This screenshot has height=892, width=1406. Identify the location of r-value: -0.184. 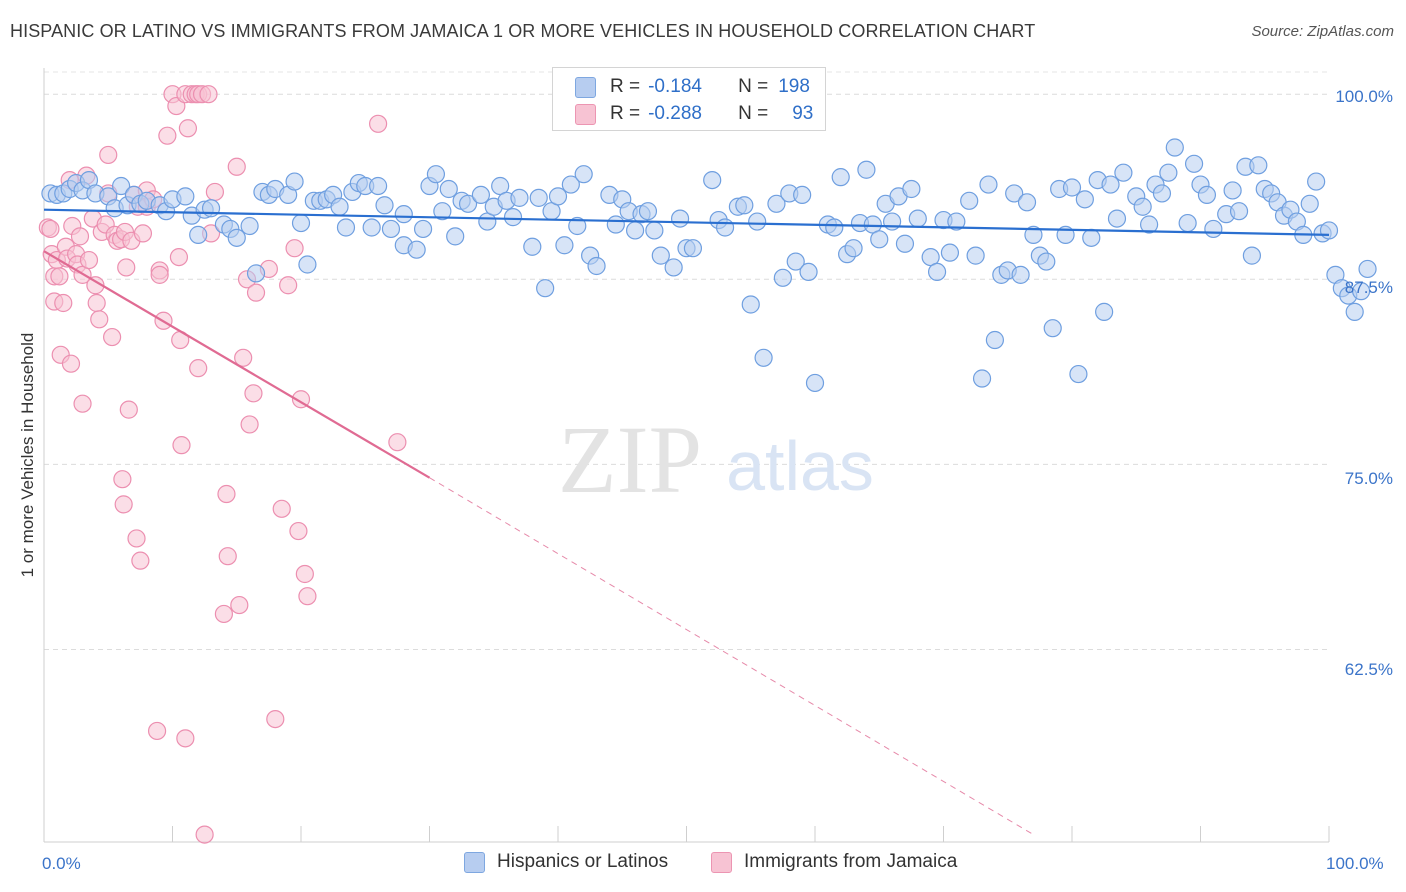
(675, 86).